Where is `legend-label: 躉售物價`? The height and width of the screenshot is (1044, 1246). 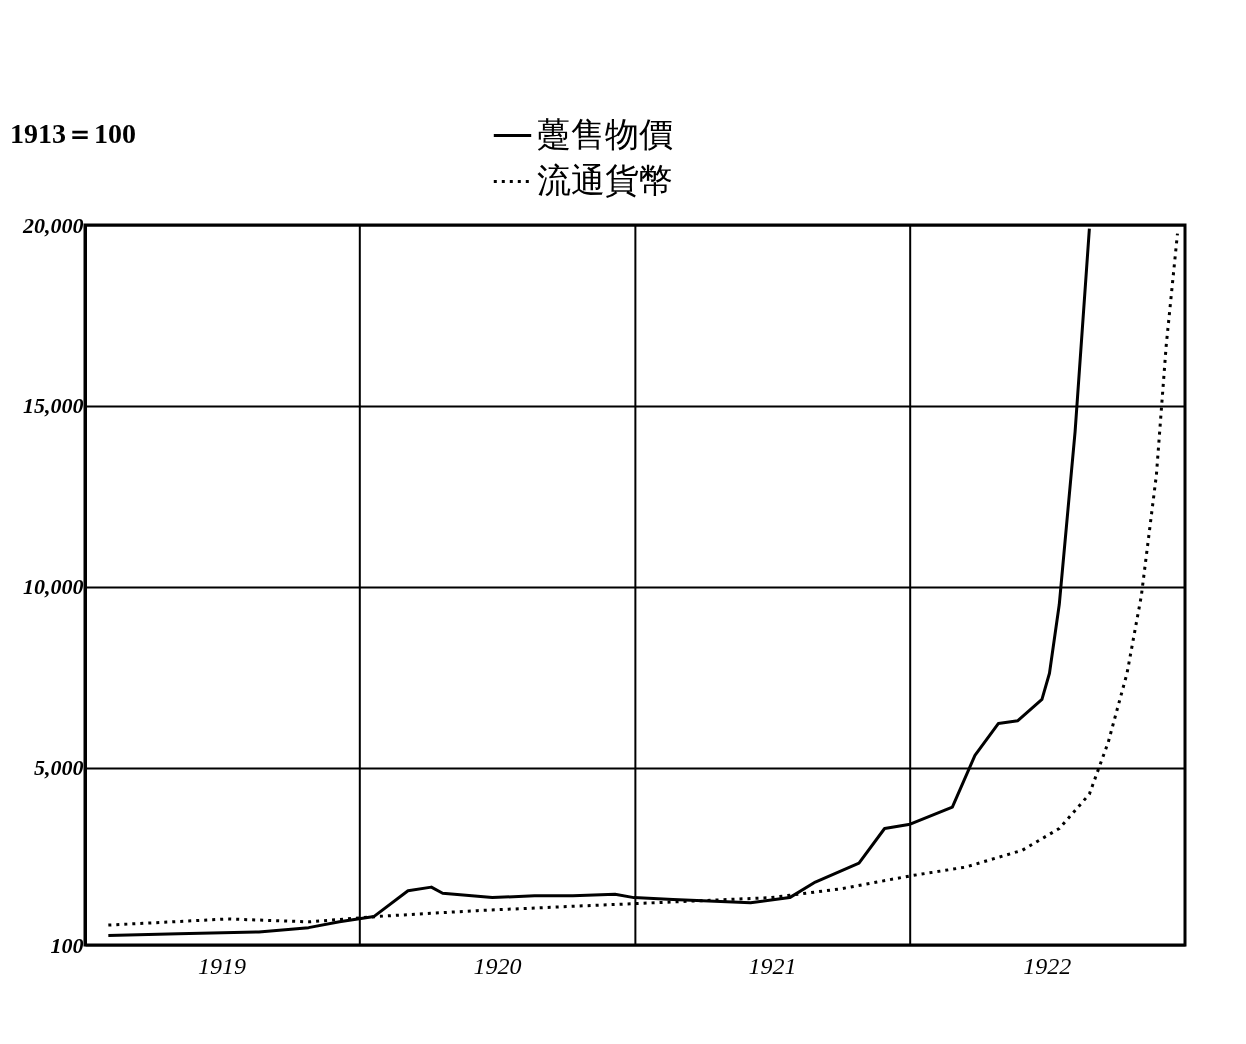
legend-label: 躉售物價 is located at coordinates (605, 134).